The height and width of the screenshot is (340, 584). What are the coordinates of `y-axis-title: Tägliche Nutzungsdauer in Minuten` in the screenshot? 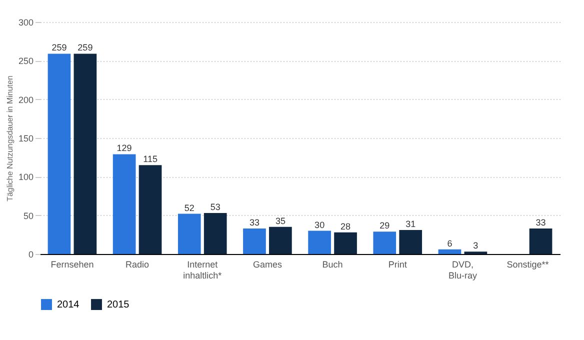 It's located at (9, 139).